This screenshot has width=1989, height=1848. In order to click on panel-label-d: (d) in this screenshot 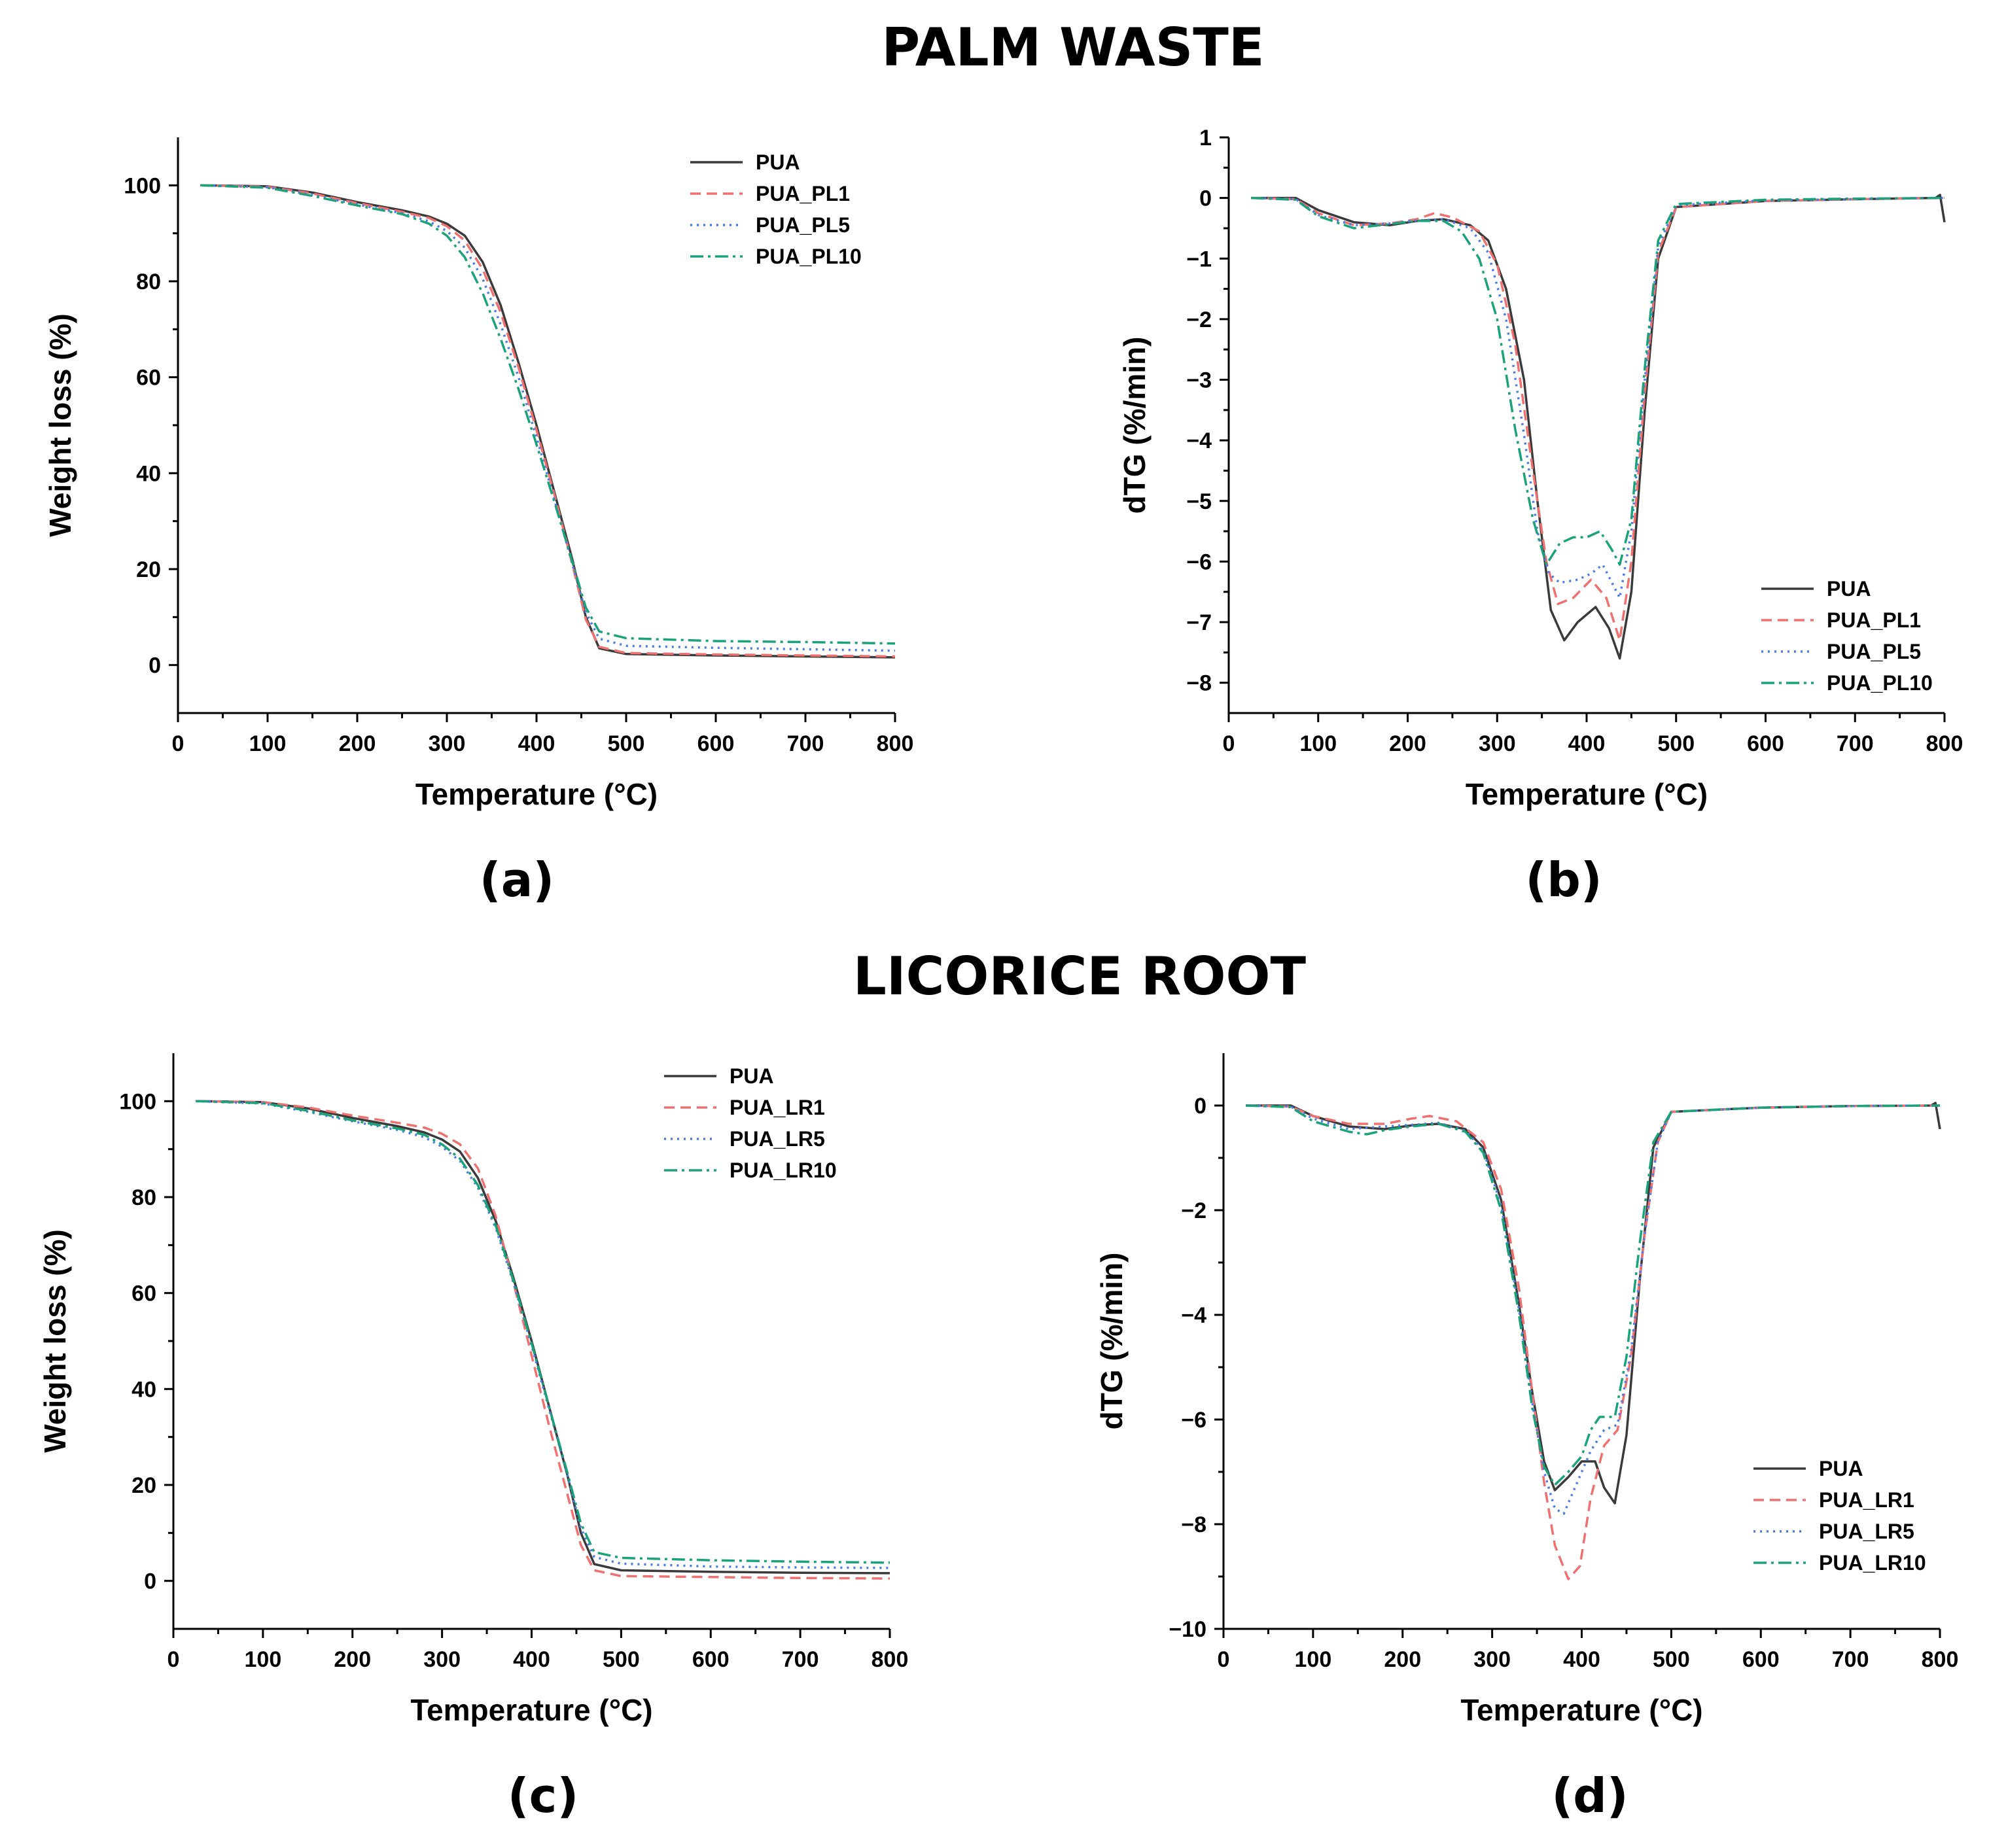, I will do `click(1589, 1795)`.